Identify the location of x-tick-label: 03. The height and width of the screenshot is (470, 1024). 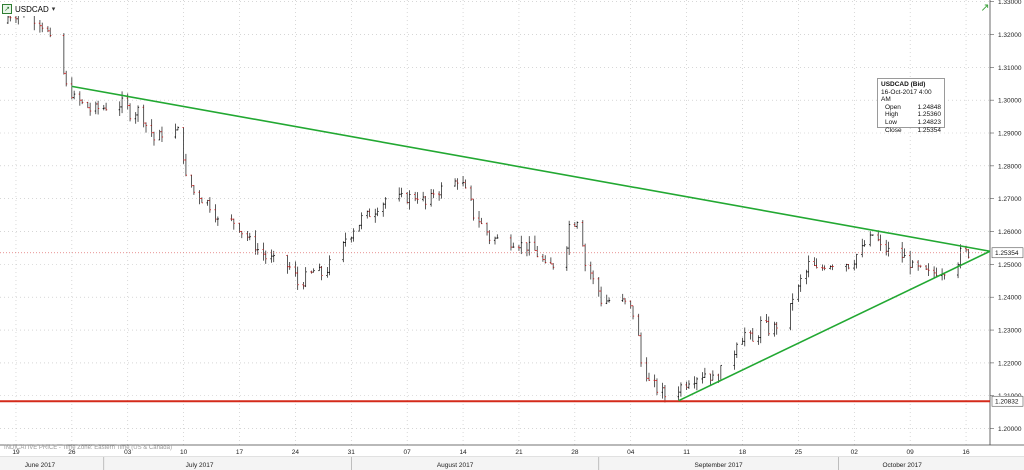
(128, 452).